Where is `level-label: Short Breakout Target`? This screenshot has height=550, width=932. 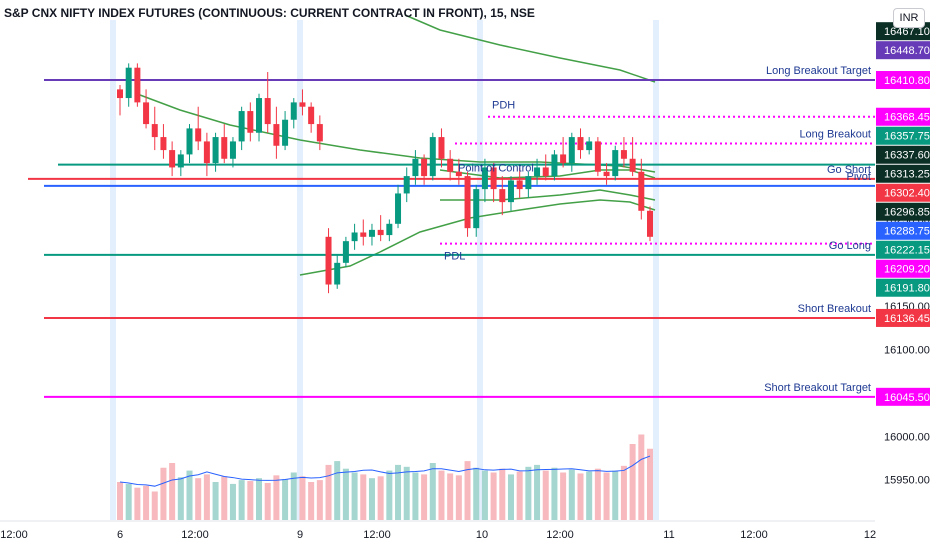 level-label: Short Breakout Target is located at coordinates (817, 388).